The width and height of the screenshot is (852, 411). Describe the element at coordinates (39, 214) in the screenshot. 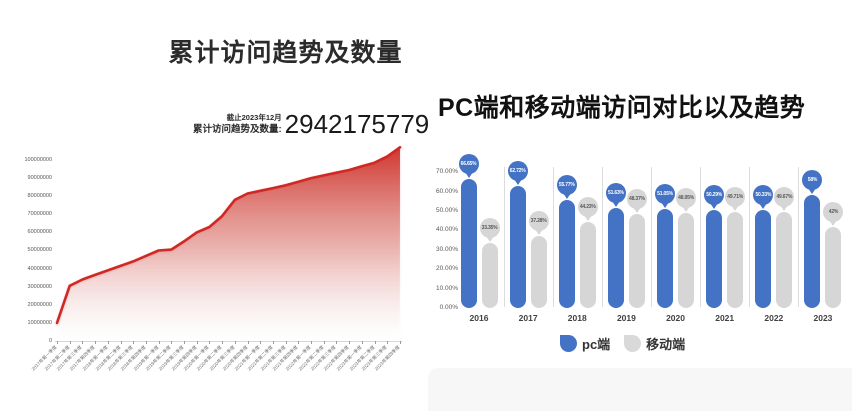

I see `left-y-tick-label: 70000000` at that location.